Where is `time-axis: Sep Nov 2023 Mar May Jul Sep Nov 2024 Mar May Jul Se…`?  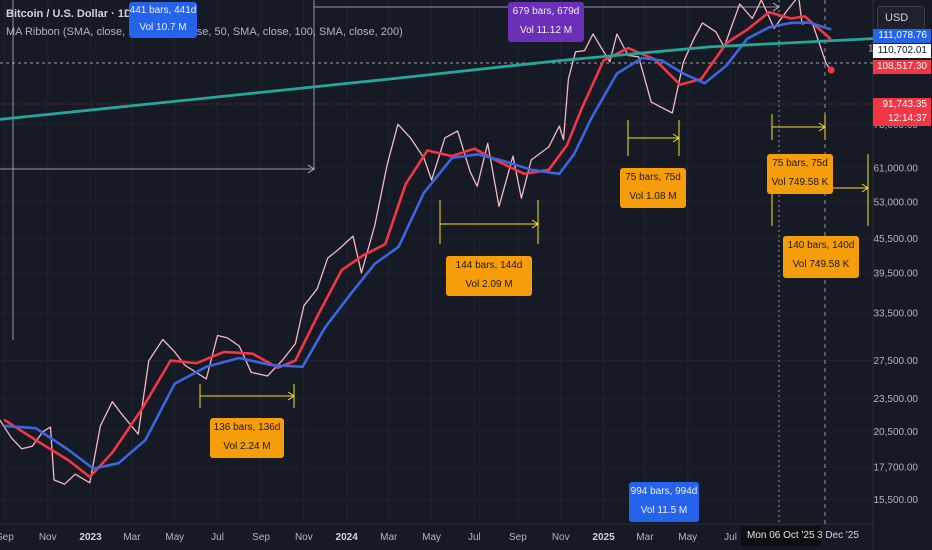
time-axis: Sep Nov 2023 Mar May Jul Sep Nov 2024 Mar May Jul Se… is located at coordinates (368, 537).